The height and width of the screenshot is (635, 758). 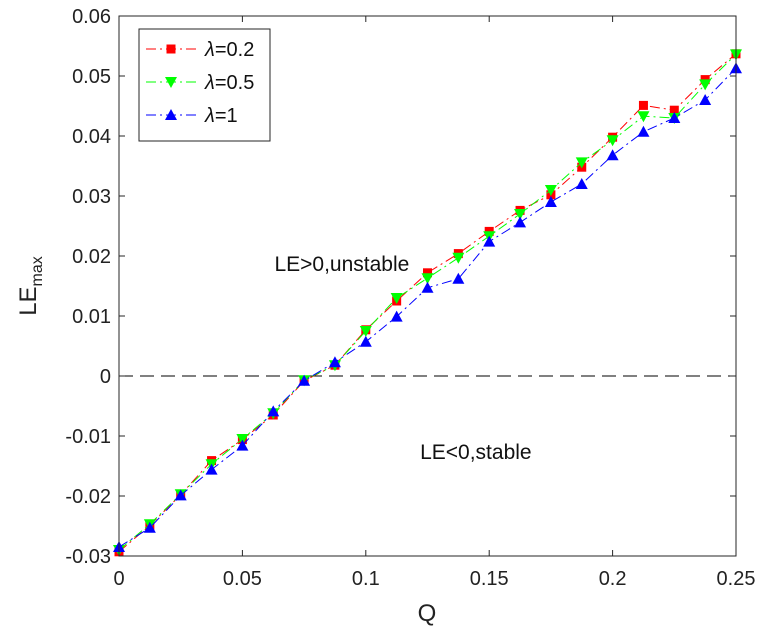 I want to click on x-tick-label: 0.2, so click(x=613, y=579).